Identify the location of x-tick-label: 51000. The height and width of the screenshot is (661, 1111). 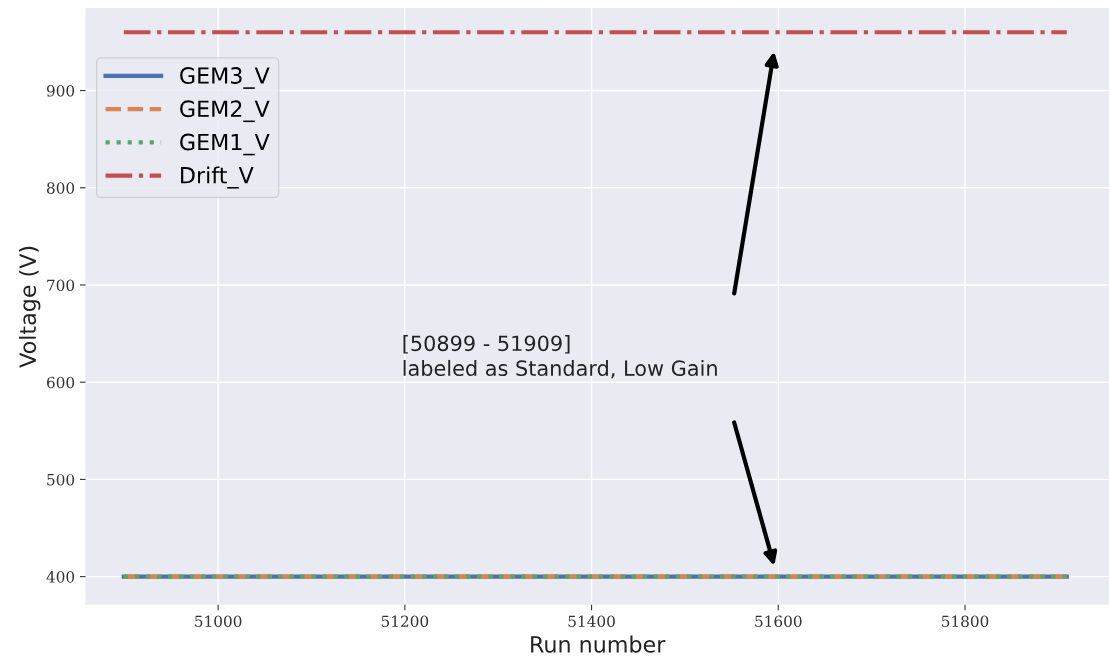
(218, 621).